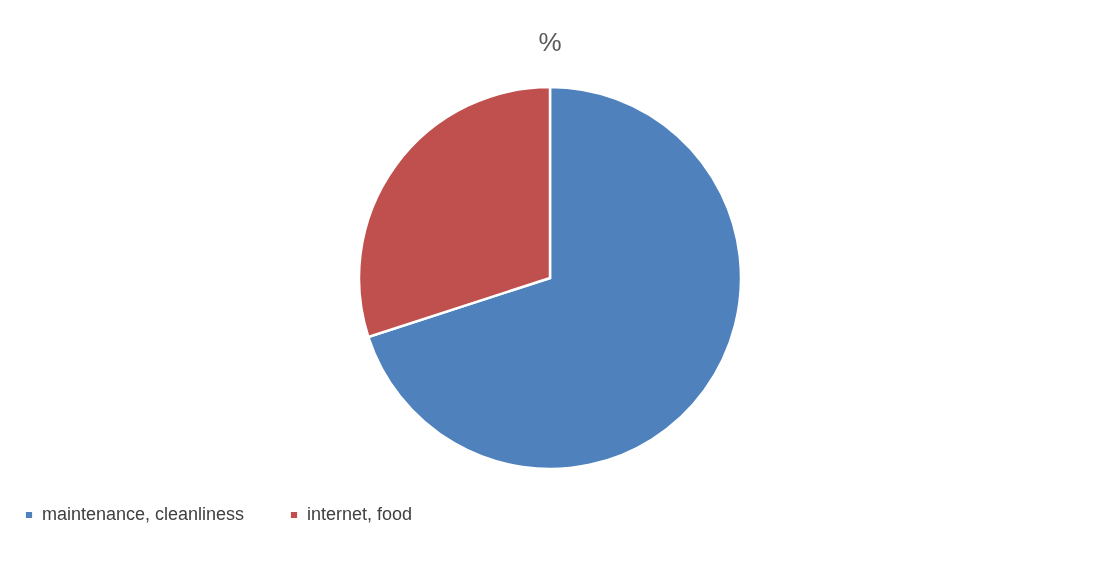  What do you see at coordinates (360, 514) in the screenshot?
I see `legend-label: internet, food` at bounding box center [360, 514].